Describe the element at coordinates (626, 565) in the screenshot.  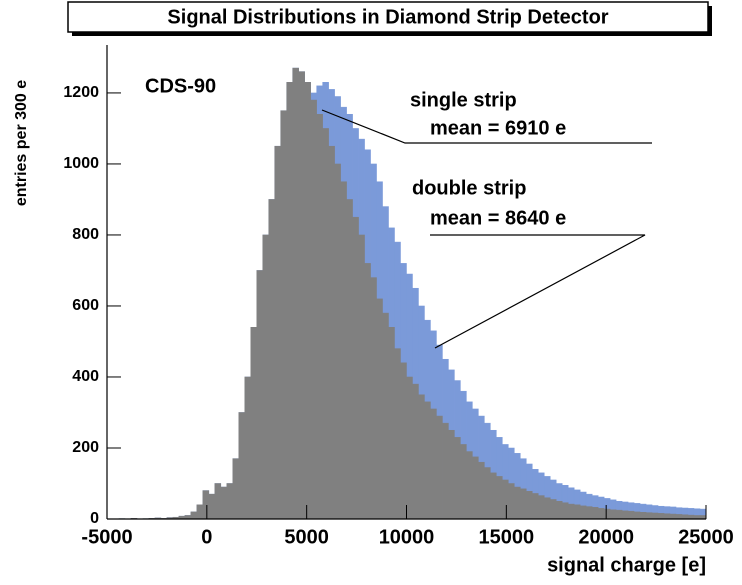
I see `x-axis-label: signal charge [e]` at that location.